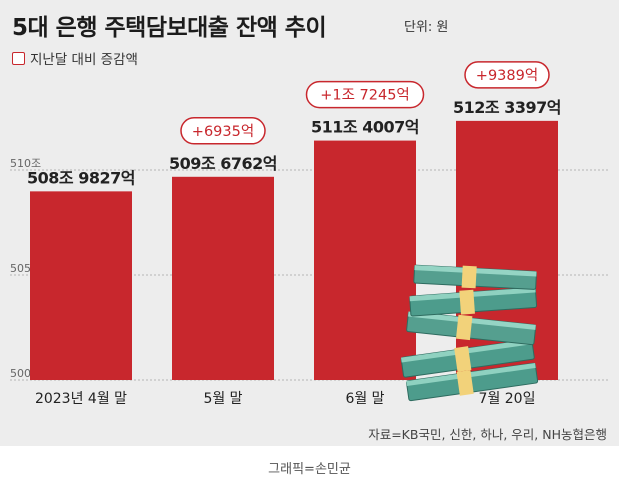 The image size is (619, 484). I want to click on bar-value-label: 509조 6762억, so click(223, 163).